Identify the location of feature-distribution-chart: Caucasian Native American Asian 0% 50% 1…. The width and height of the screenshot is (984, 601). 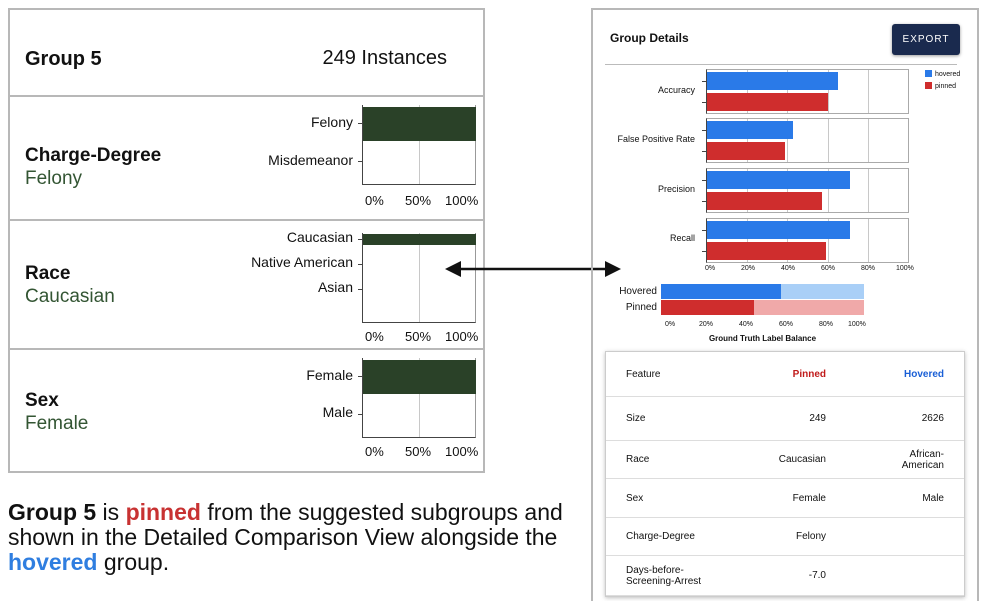
(246, 284).